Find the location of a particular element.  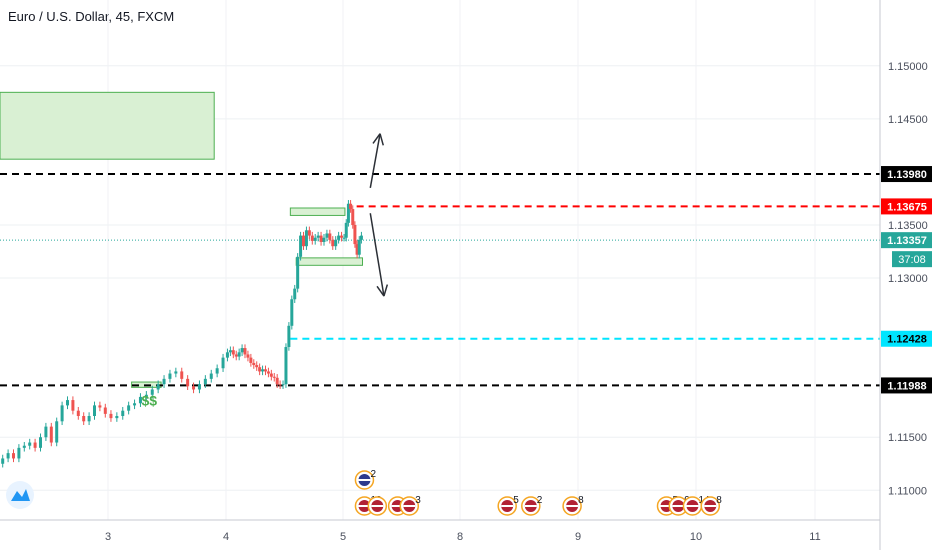

price-label-support: 1.12428 is located at coordinates (907, 340).